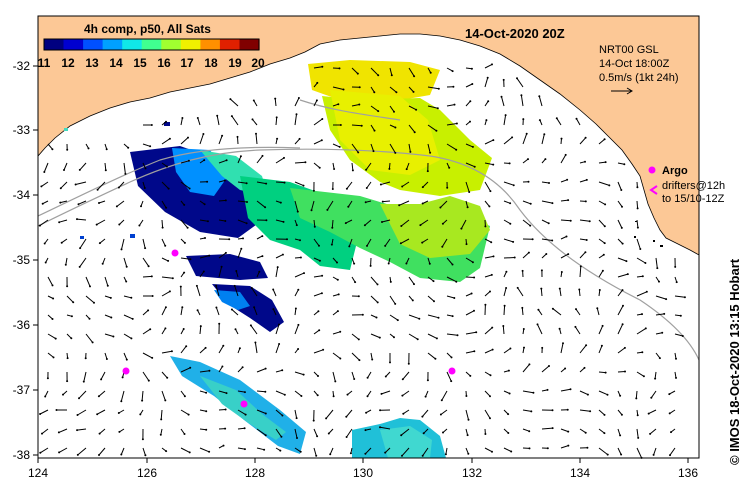 Image resolution: width=749 pixels, height=496 pixels. Describe the element at coordinates (652, 170) in the screenshot. I see `argo-legend-icon` at that location.